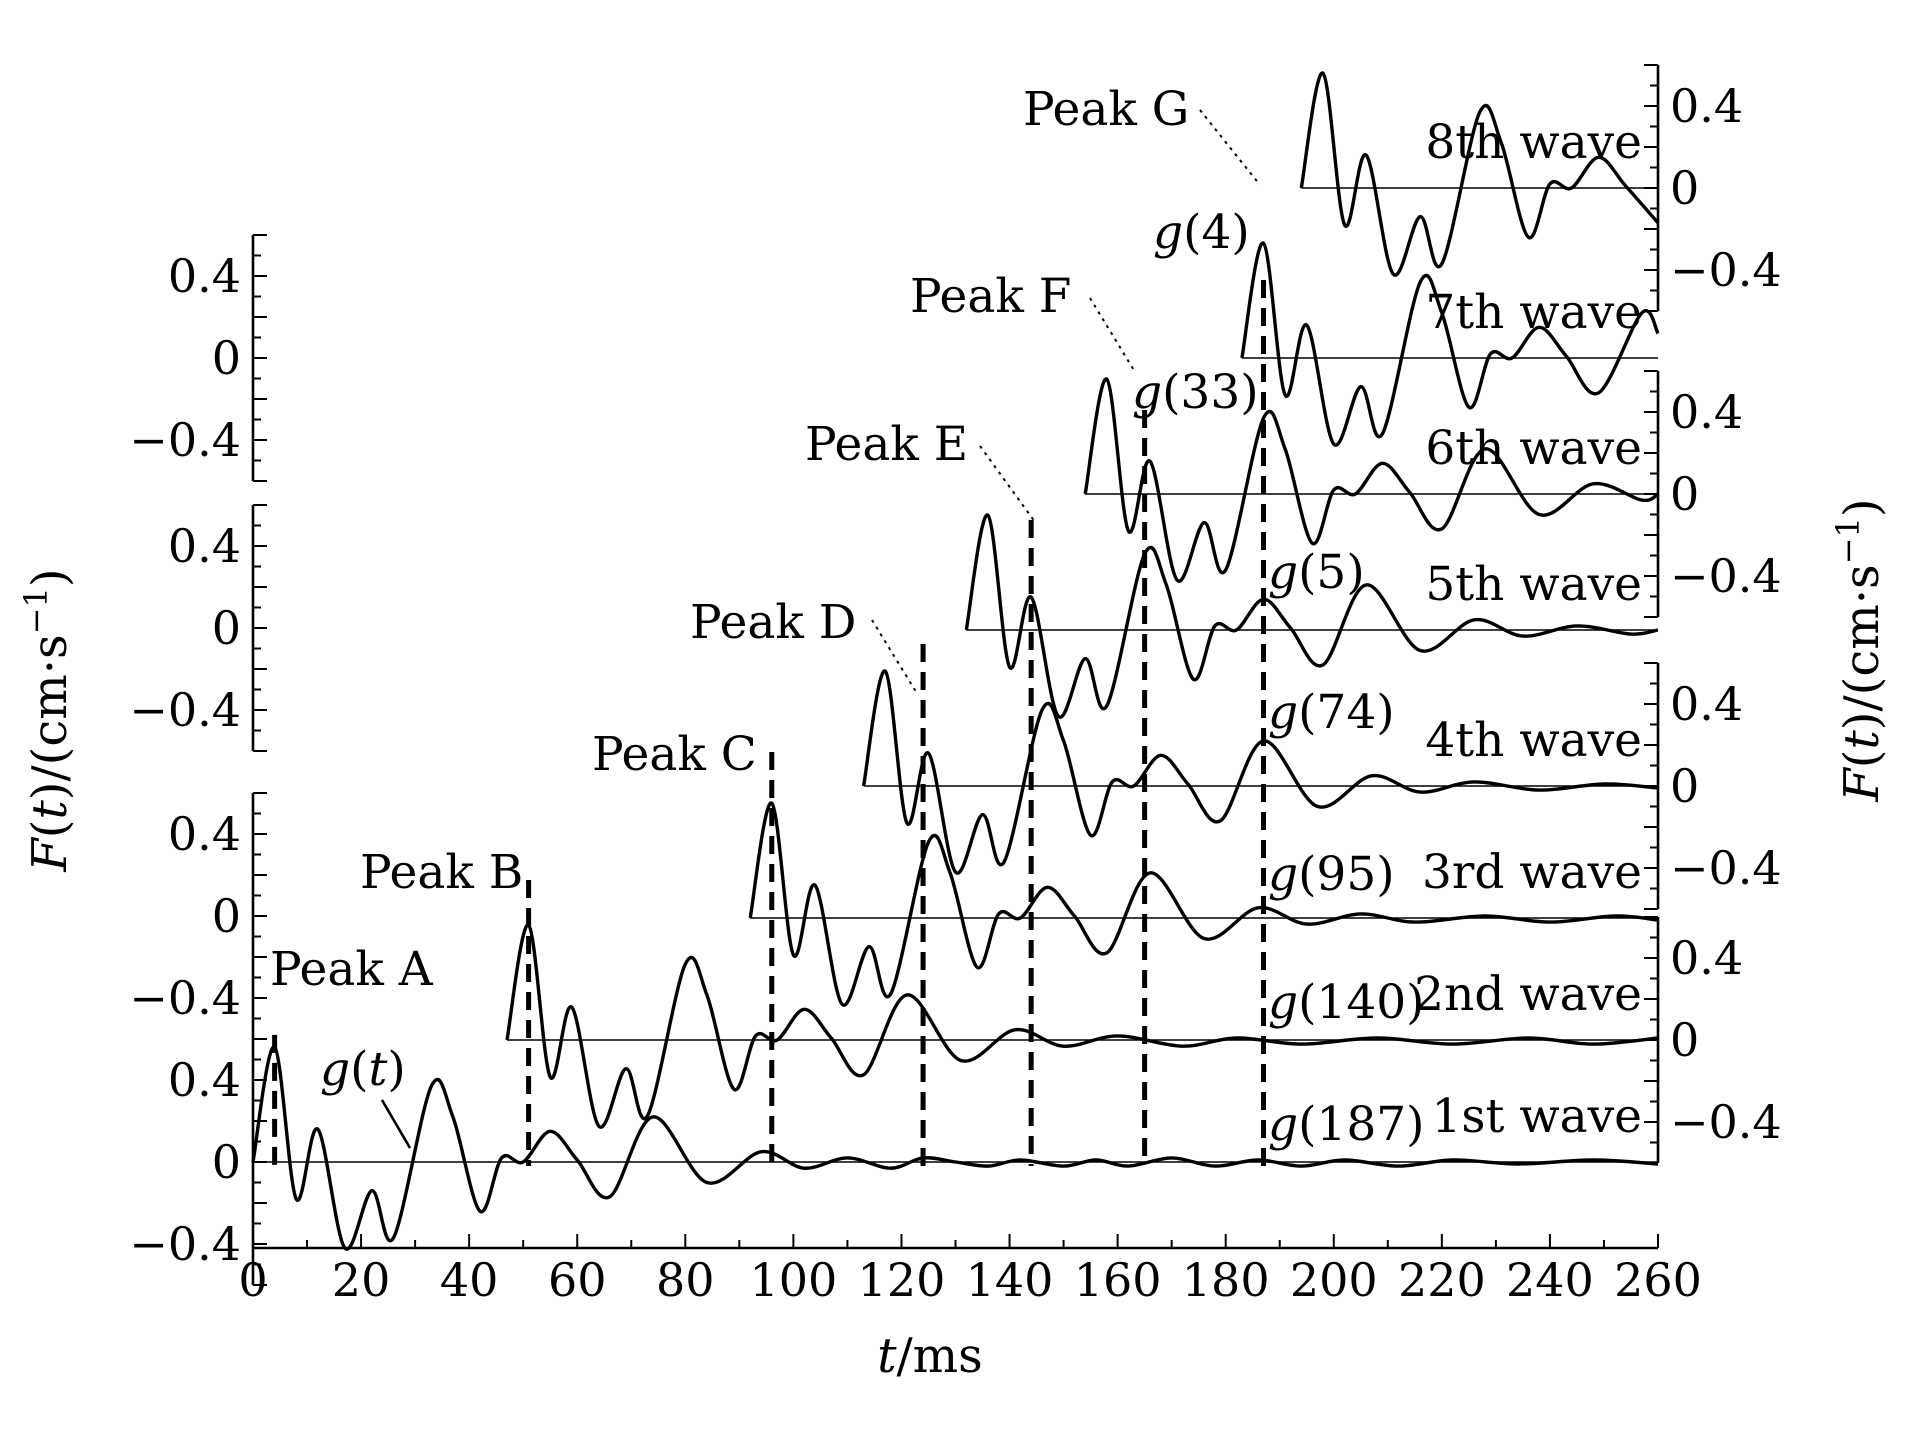  I want to click on wave-label-3rd-wave: 3rd wave, so click(1532, 872).